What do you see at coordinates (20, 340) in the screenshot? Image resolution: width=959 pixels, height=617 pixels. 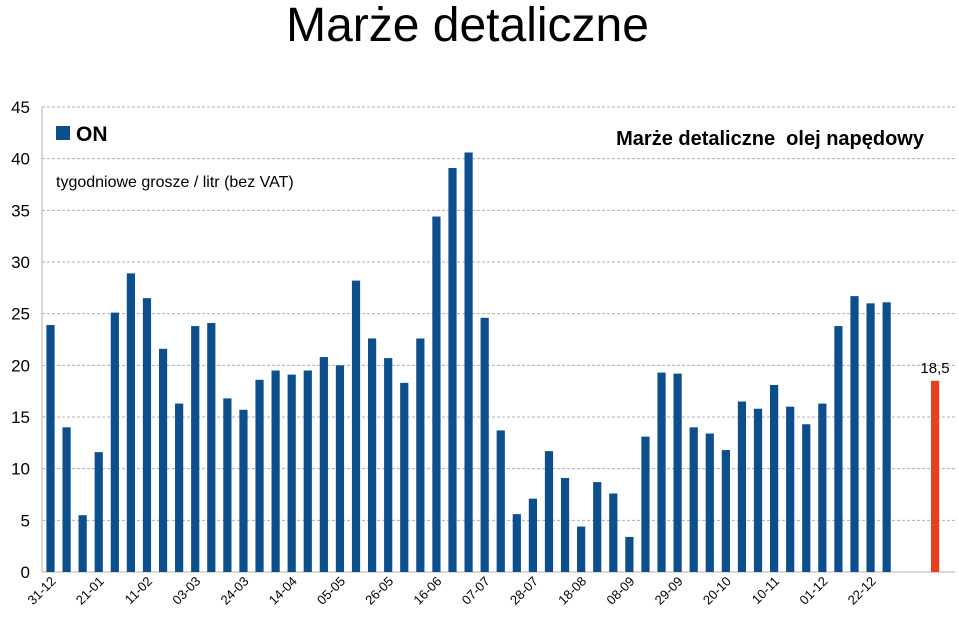 I see `y-tick-labels: 0 5 10 15 20 25 30 35 40 45` at bounding box center [20, 340].